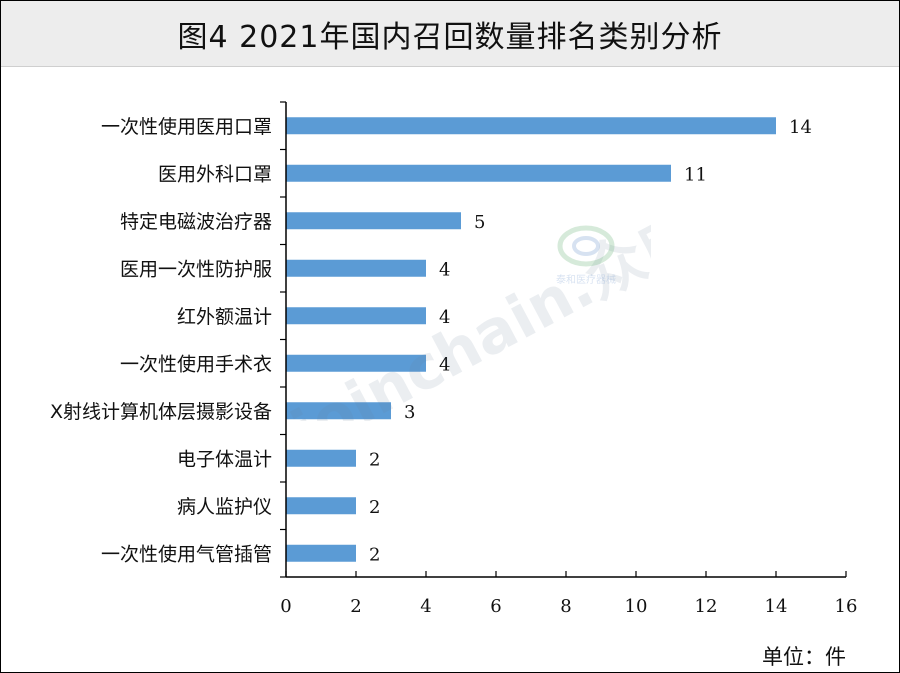 The height and width of the screenshot is (673, 900). I want to click on x-tick-label: 6, so click(495, 606).